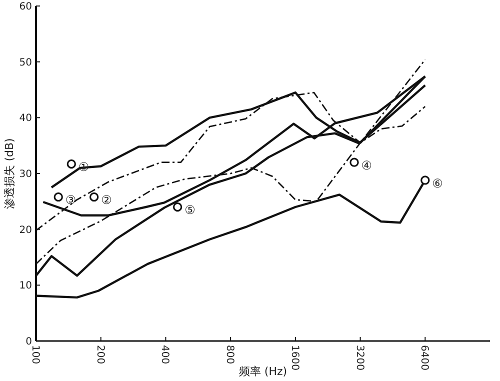 The width and height of the screenshot is (500, 381). I want to click on x-tick-label: 1600, so click(294, 357).